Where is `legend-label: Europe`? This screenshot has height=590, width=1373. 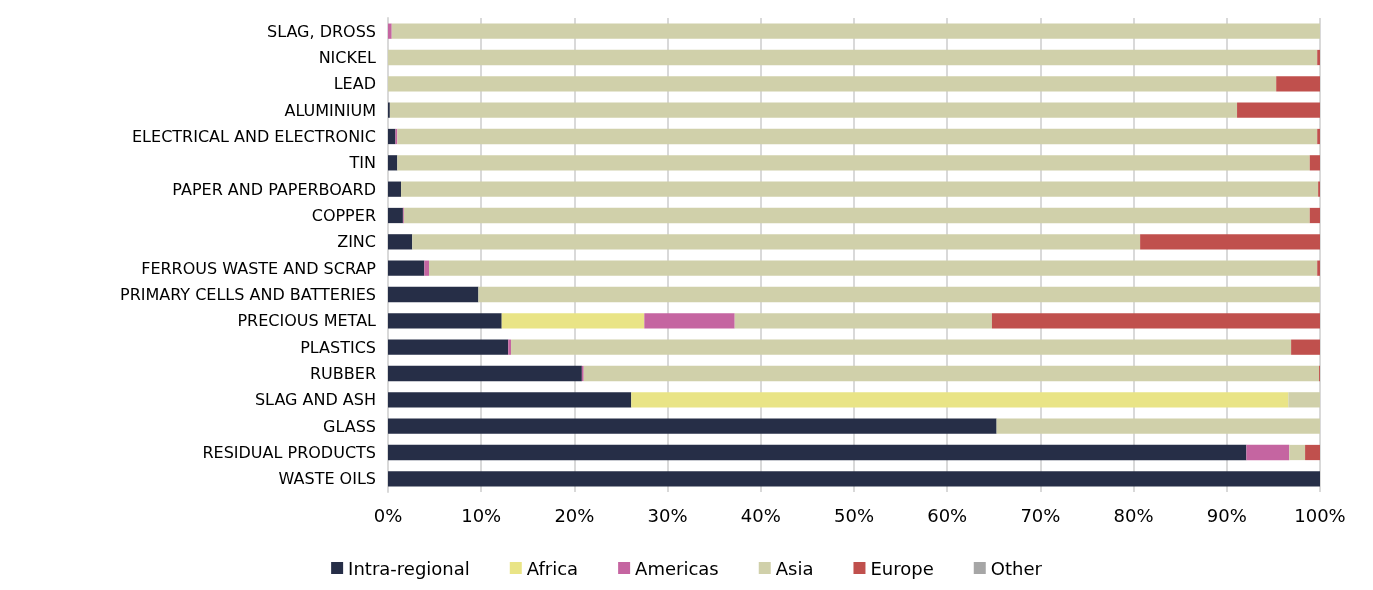
legend-label: Europe is located at coordinates (902, 568).